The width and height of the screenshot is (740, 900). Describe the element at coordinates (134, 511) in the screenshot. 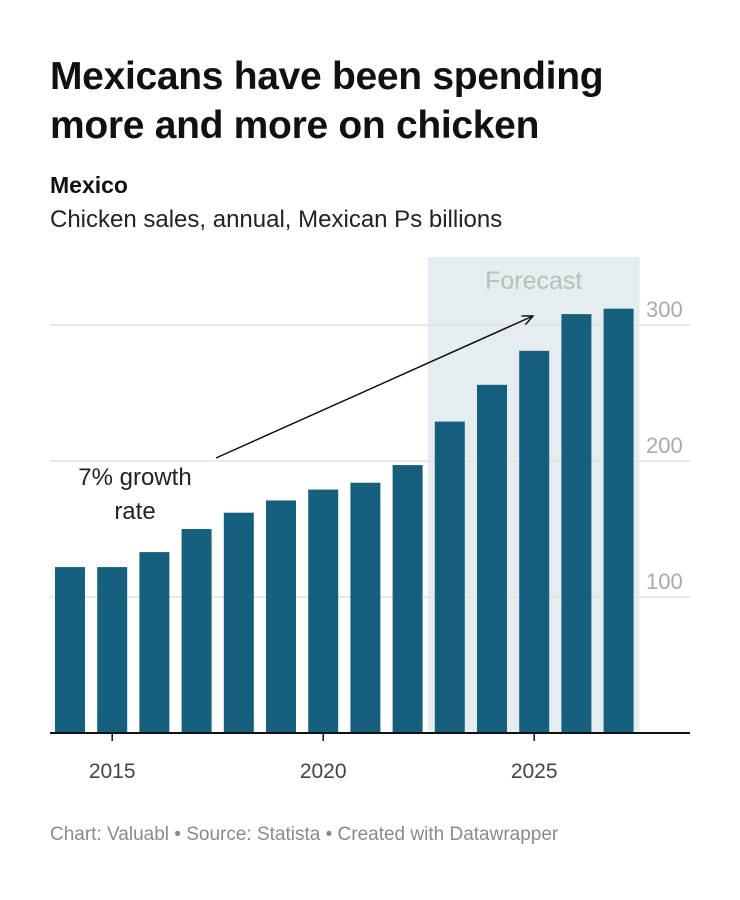

I see `annotation-line-2: rate` at that location.